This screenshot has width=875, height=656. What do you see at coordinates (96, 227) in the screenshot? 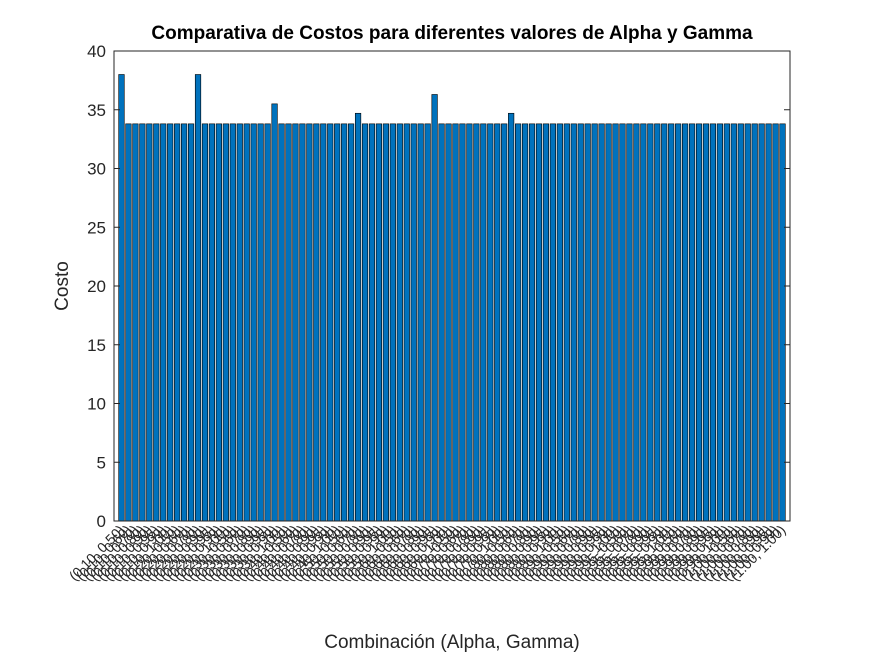
I see `y-tick-label: 25` at bounding box center [96, 227].